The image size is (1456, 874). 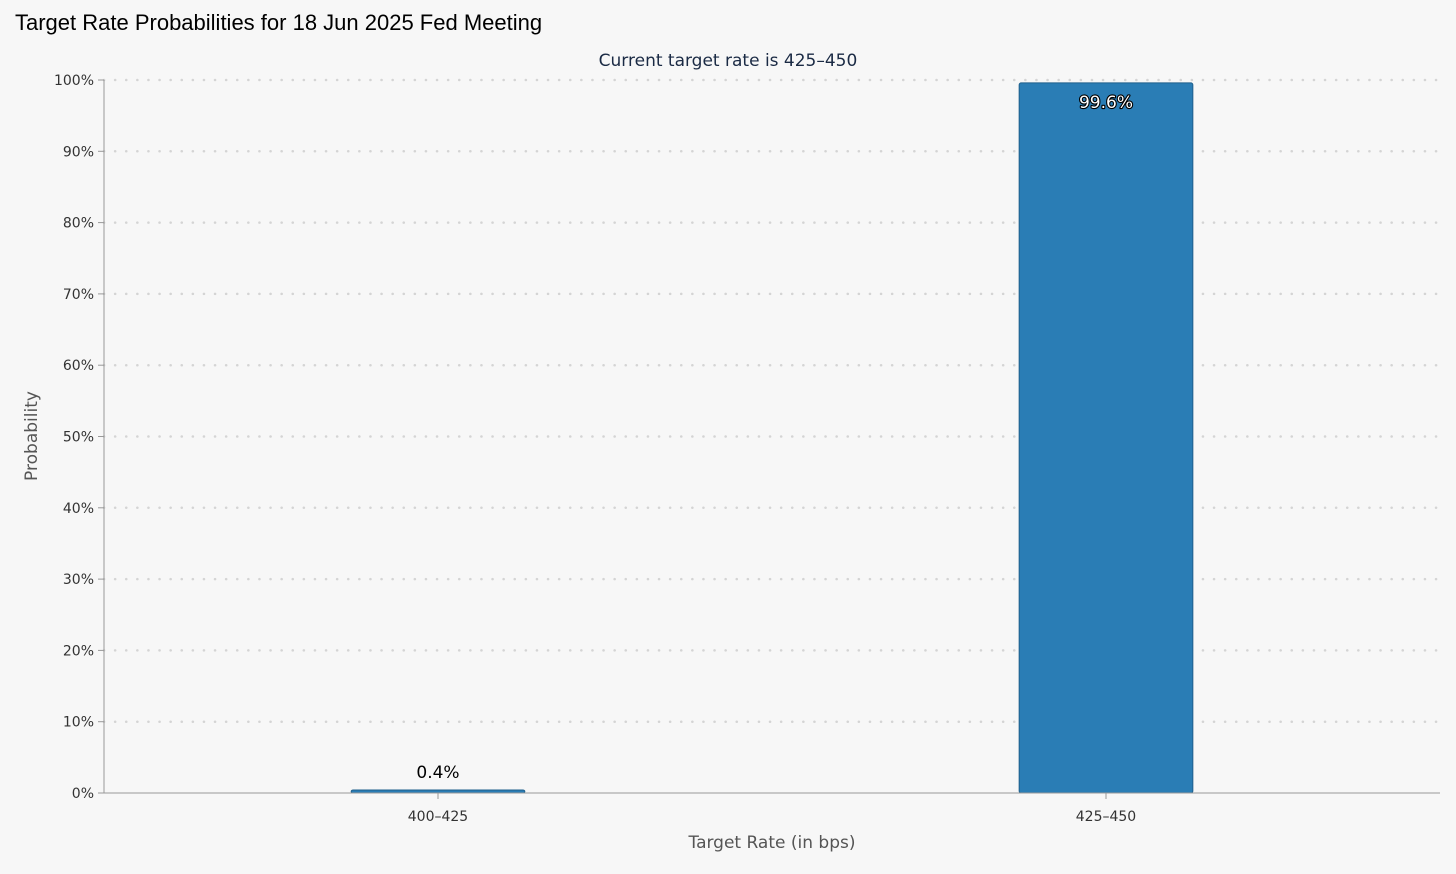 I want to click on chart-subtitle: Current target rate is 425–450, so click(x=728, y=61).